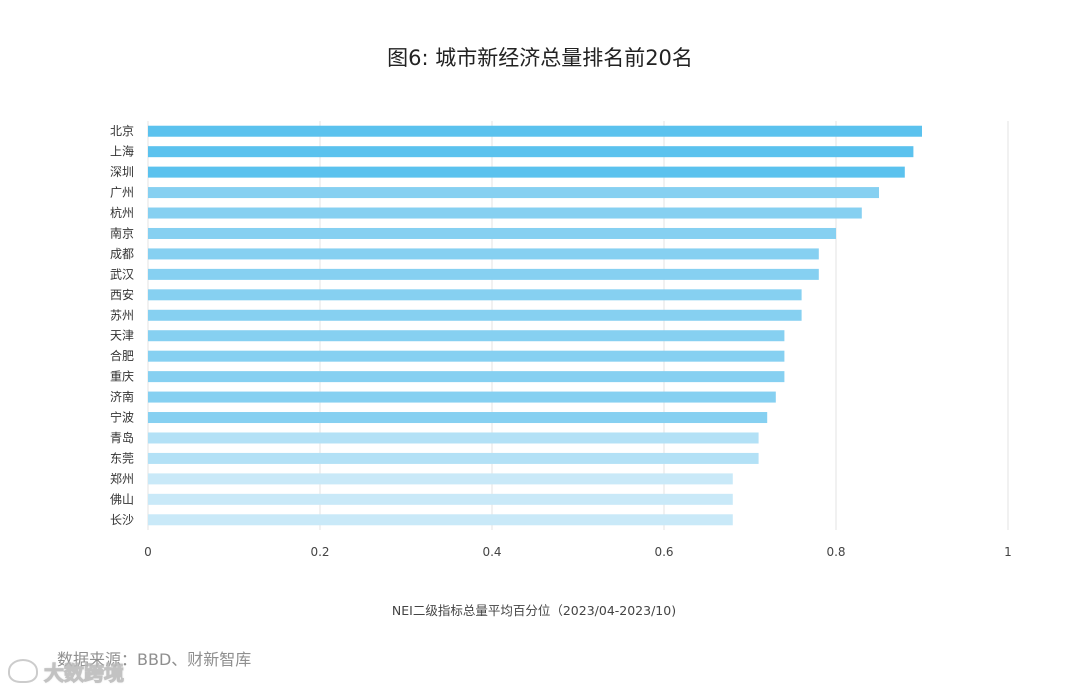  I want to click on category-label: 武汉, so click(122, 274).